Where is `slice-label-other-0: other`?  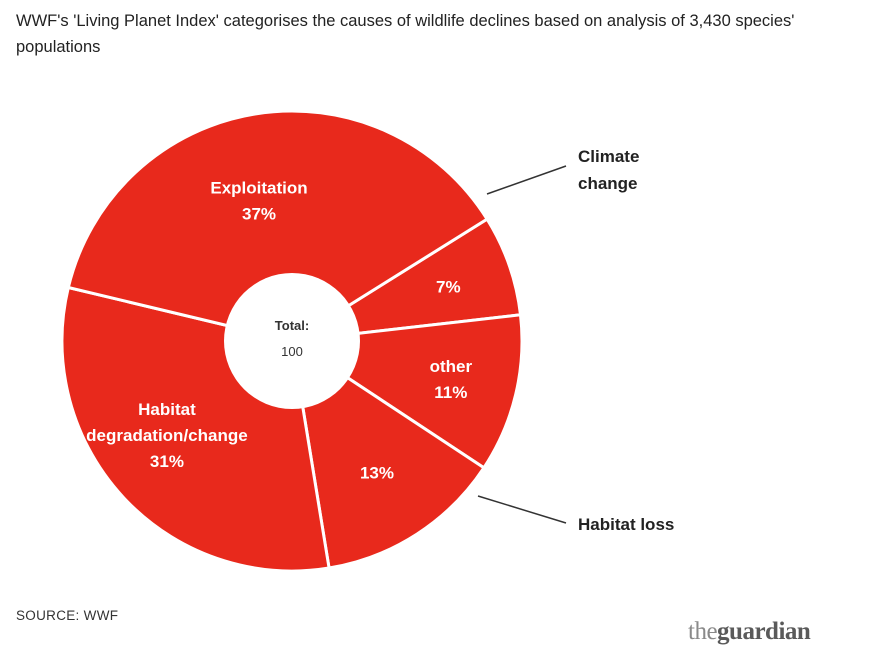
slice-label-other-0: other is located at coordinates (451, 366).